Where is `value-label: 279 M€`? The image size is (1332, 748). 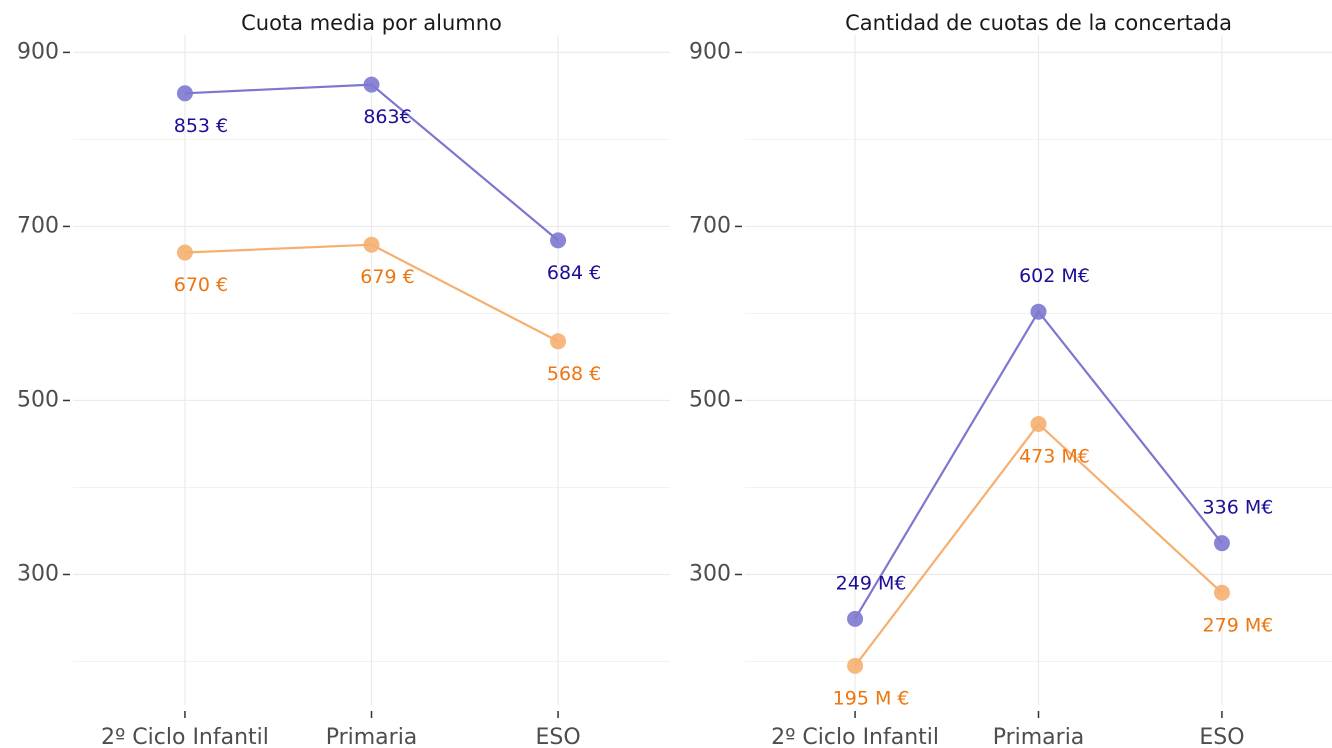
value-label: 279 M€ is located at coordinates (1238, 625).